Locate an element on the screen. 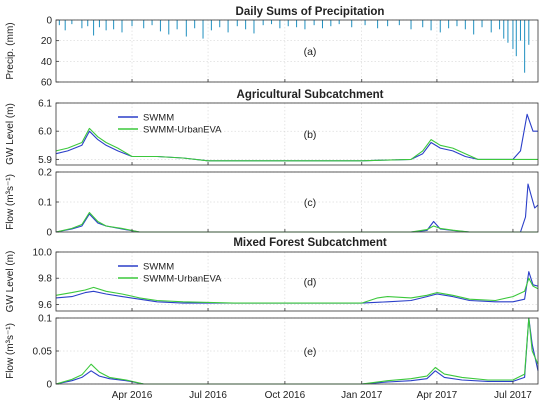 The height and width of the screenshot is (411, 550). title-agricultural: Agricultural Subcatchment is located at coordinates (310, 95).